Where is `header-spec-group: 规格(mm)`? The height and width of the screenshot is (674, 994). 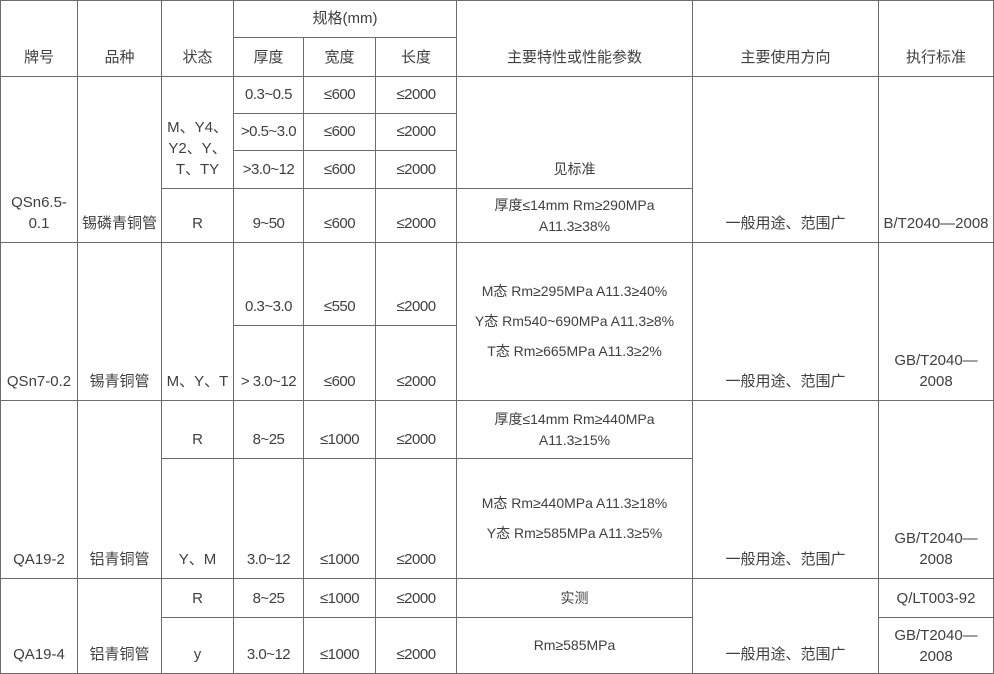 header-spec-group: 规格(mm) is located at coordinates (345, 19).